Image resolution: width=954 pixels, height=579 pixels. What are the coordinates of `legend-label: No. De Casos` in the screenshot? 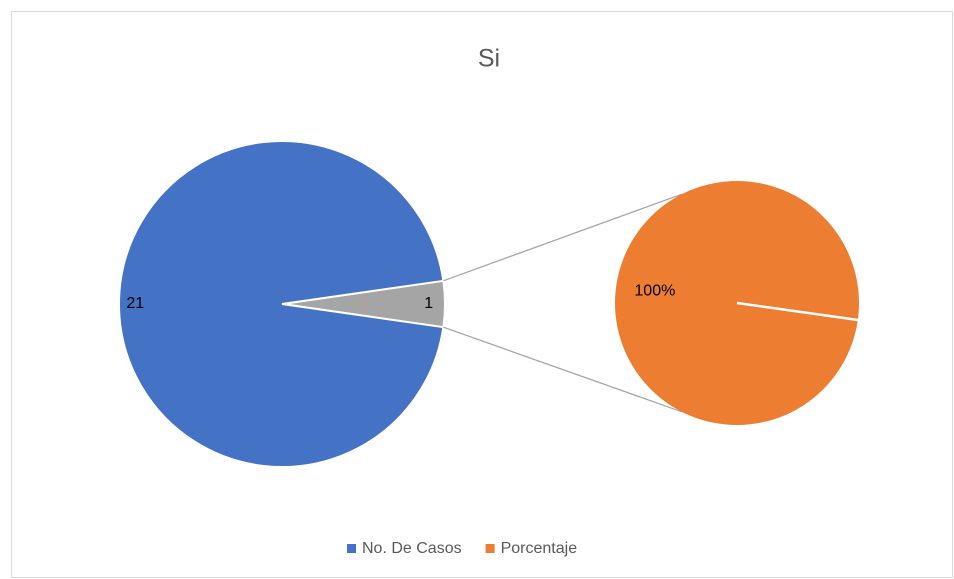 It's located at (412, 548).